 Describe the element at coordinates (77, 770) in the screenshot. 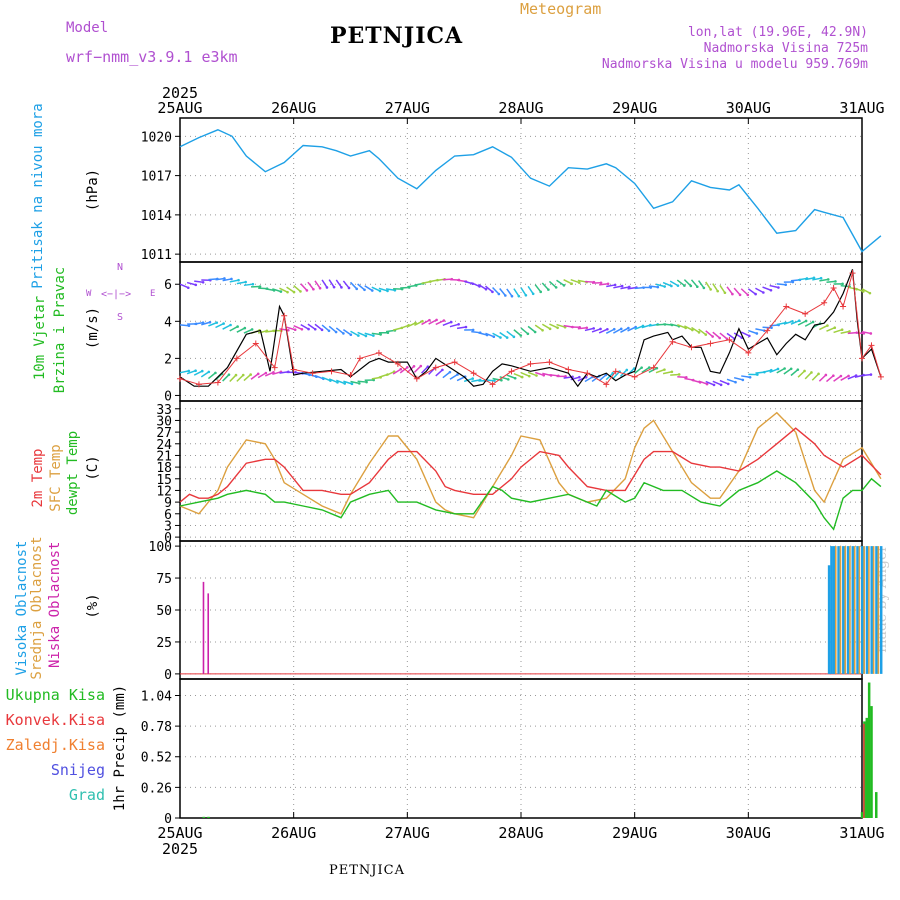

I see `precip-snow-label: Snijeg` at that location.